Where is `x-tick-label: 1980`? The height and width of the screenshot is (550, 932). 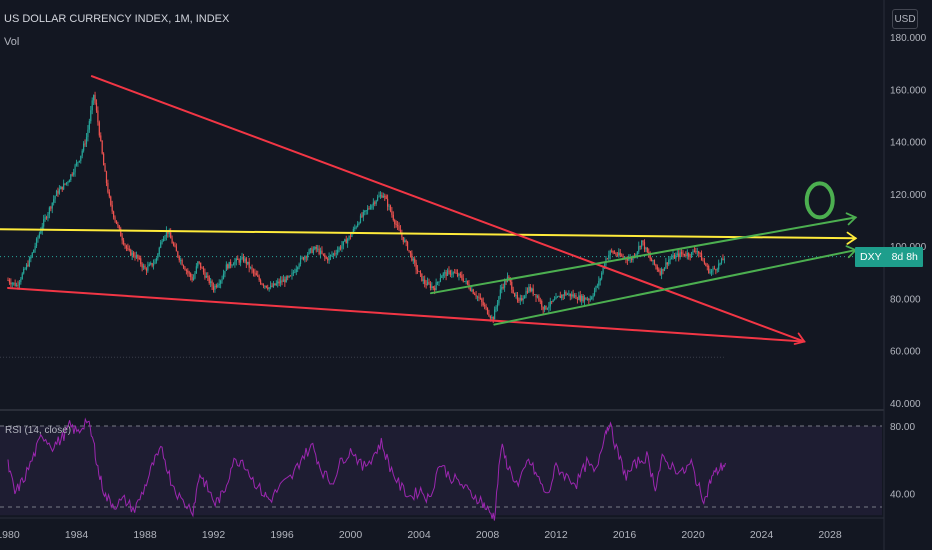 x-tick-label: 1980 is located at coordinates (10, 535).